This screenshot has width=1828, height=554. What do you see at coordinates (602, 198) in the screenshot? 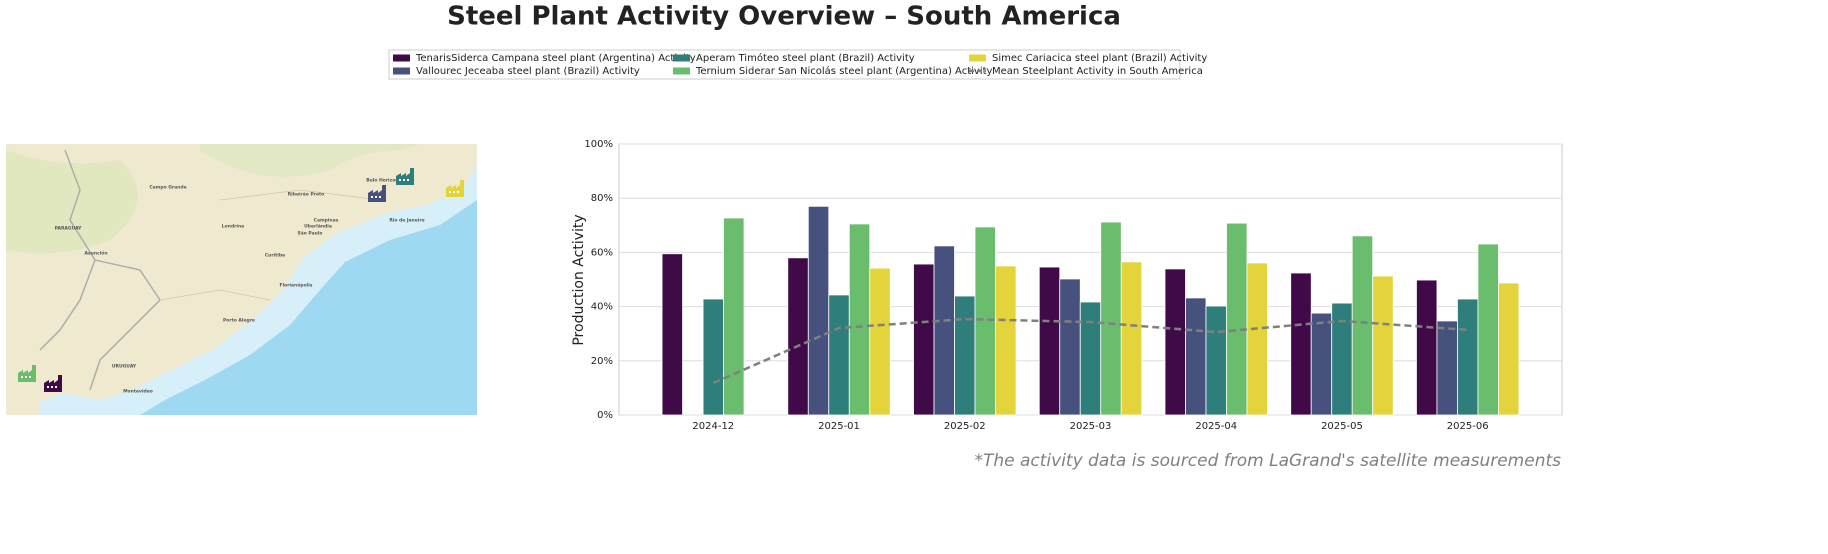
I see `y-tick-label: 80%` at bounding box center [602, 198].